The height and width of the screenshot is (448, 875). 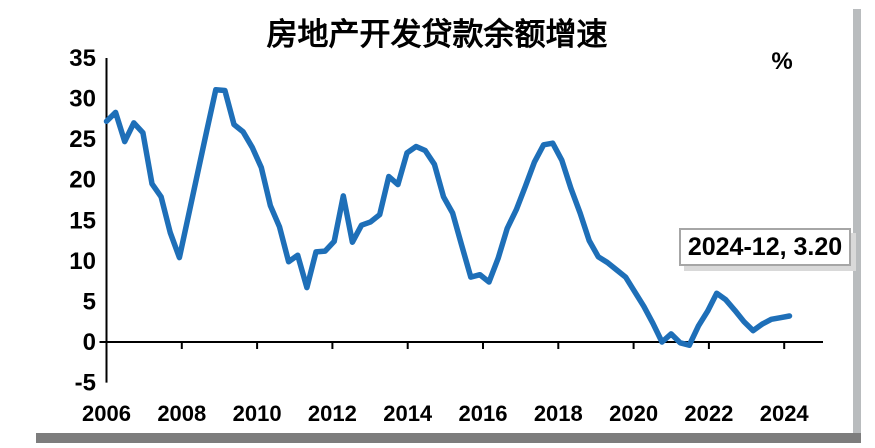 What do you see at coordinates (181, 413) in the screenshot?
I see `x-tick-label: 2008` at bounding box center [181, 413].